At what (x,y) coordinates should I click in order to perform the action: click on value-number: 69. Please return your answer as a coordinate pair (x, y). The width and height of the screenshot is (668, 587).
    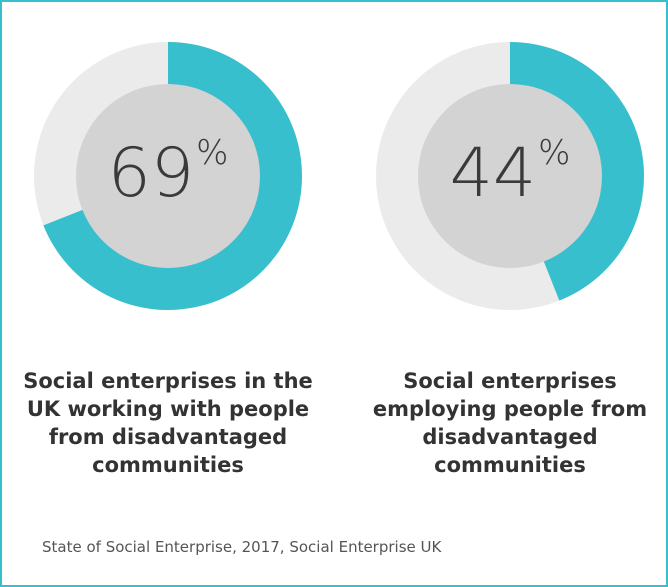
    Looking at the image, I should click on (151, 173).